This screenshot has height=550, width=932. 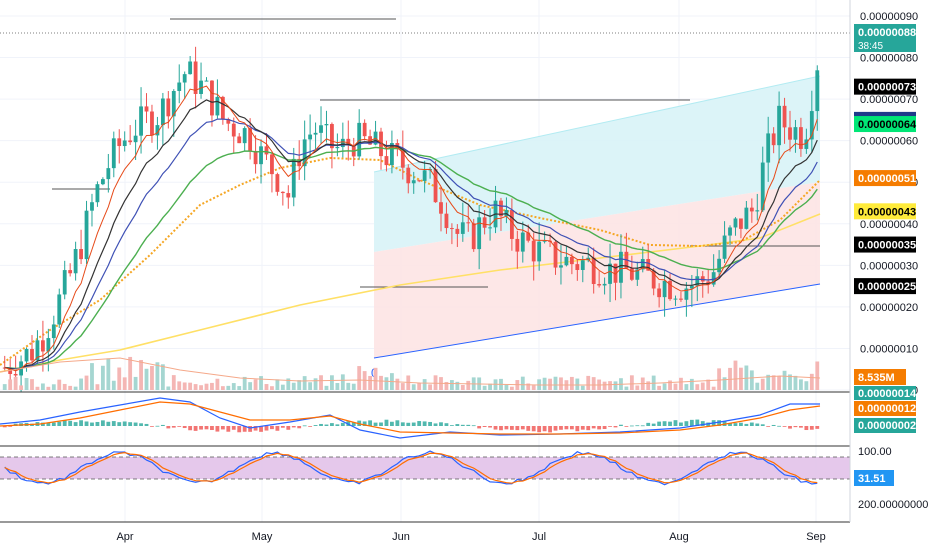 I want to click on price-badge-label: 0.00000073, so click(x=887, y=88).